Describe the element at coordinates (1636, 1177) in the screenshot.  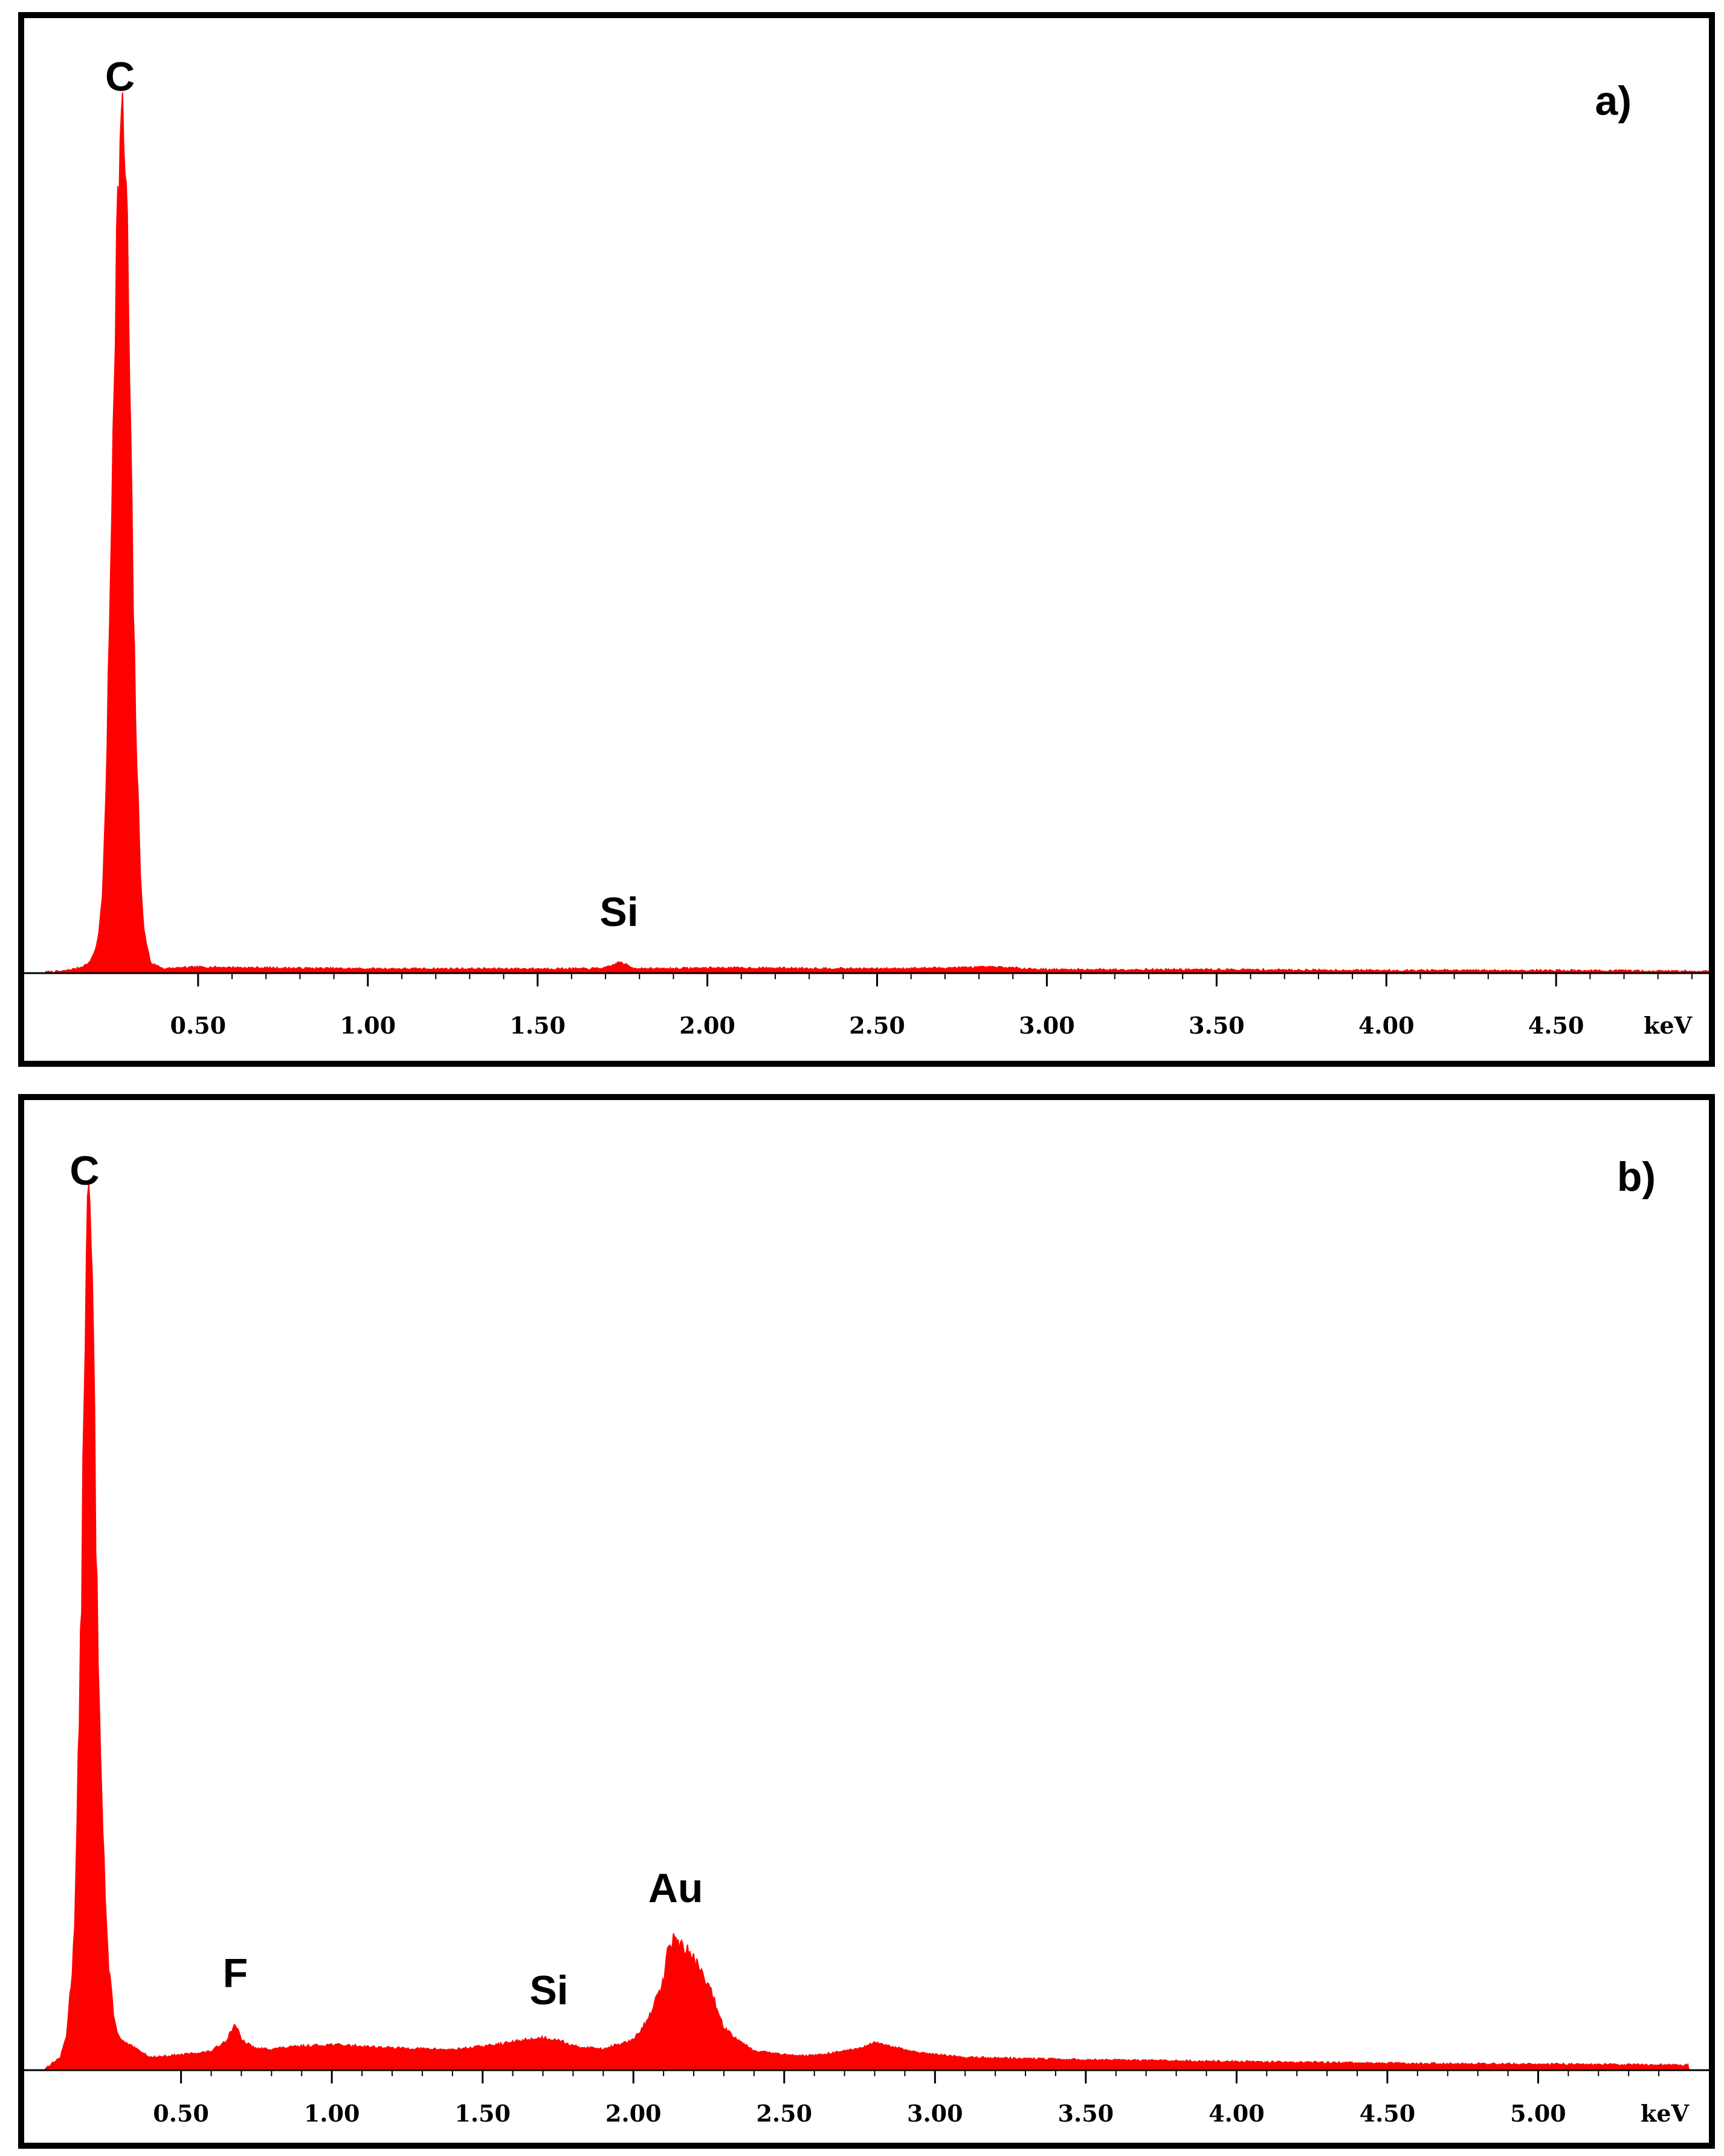
I see `panel-label: b)` at that location.